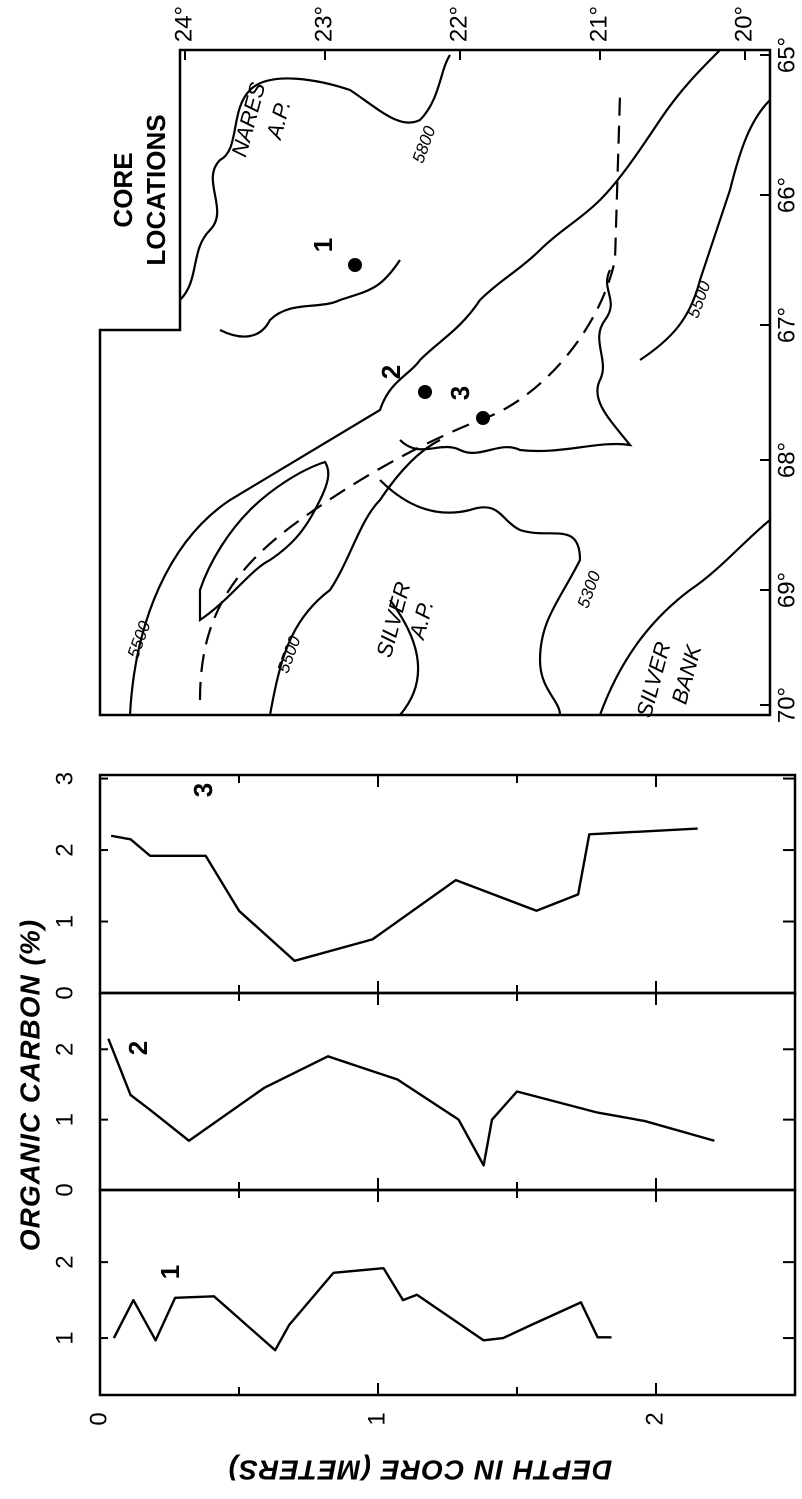  I want to click on contour-label: 5800, so click(424, 144).